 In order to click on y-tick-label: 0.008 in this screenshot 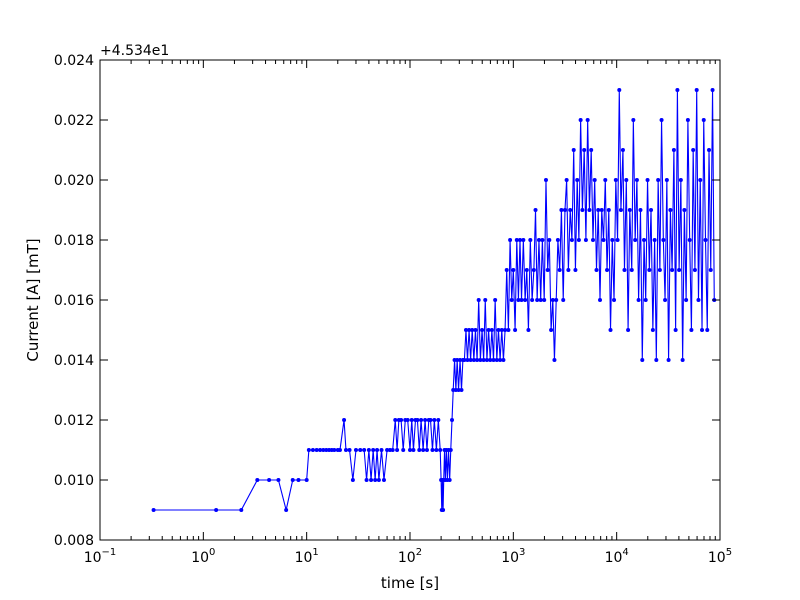, I will do `click(74, 541)`.